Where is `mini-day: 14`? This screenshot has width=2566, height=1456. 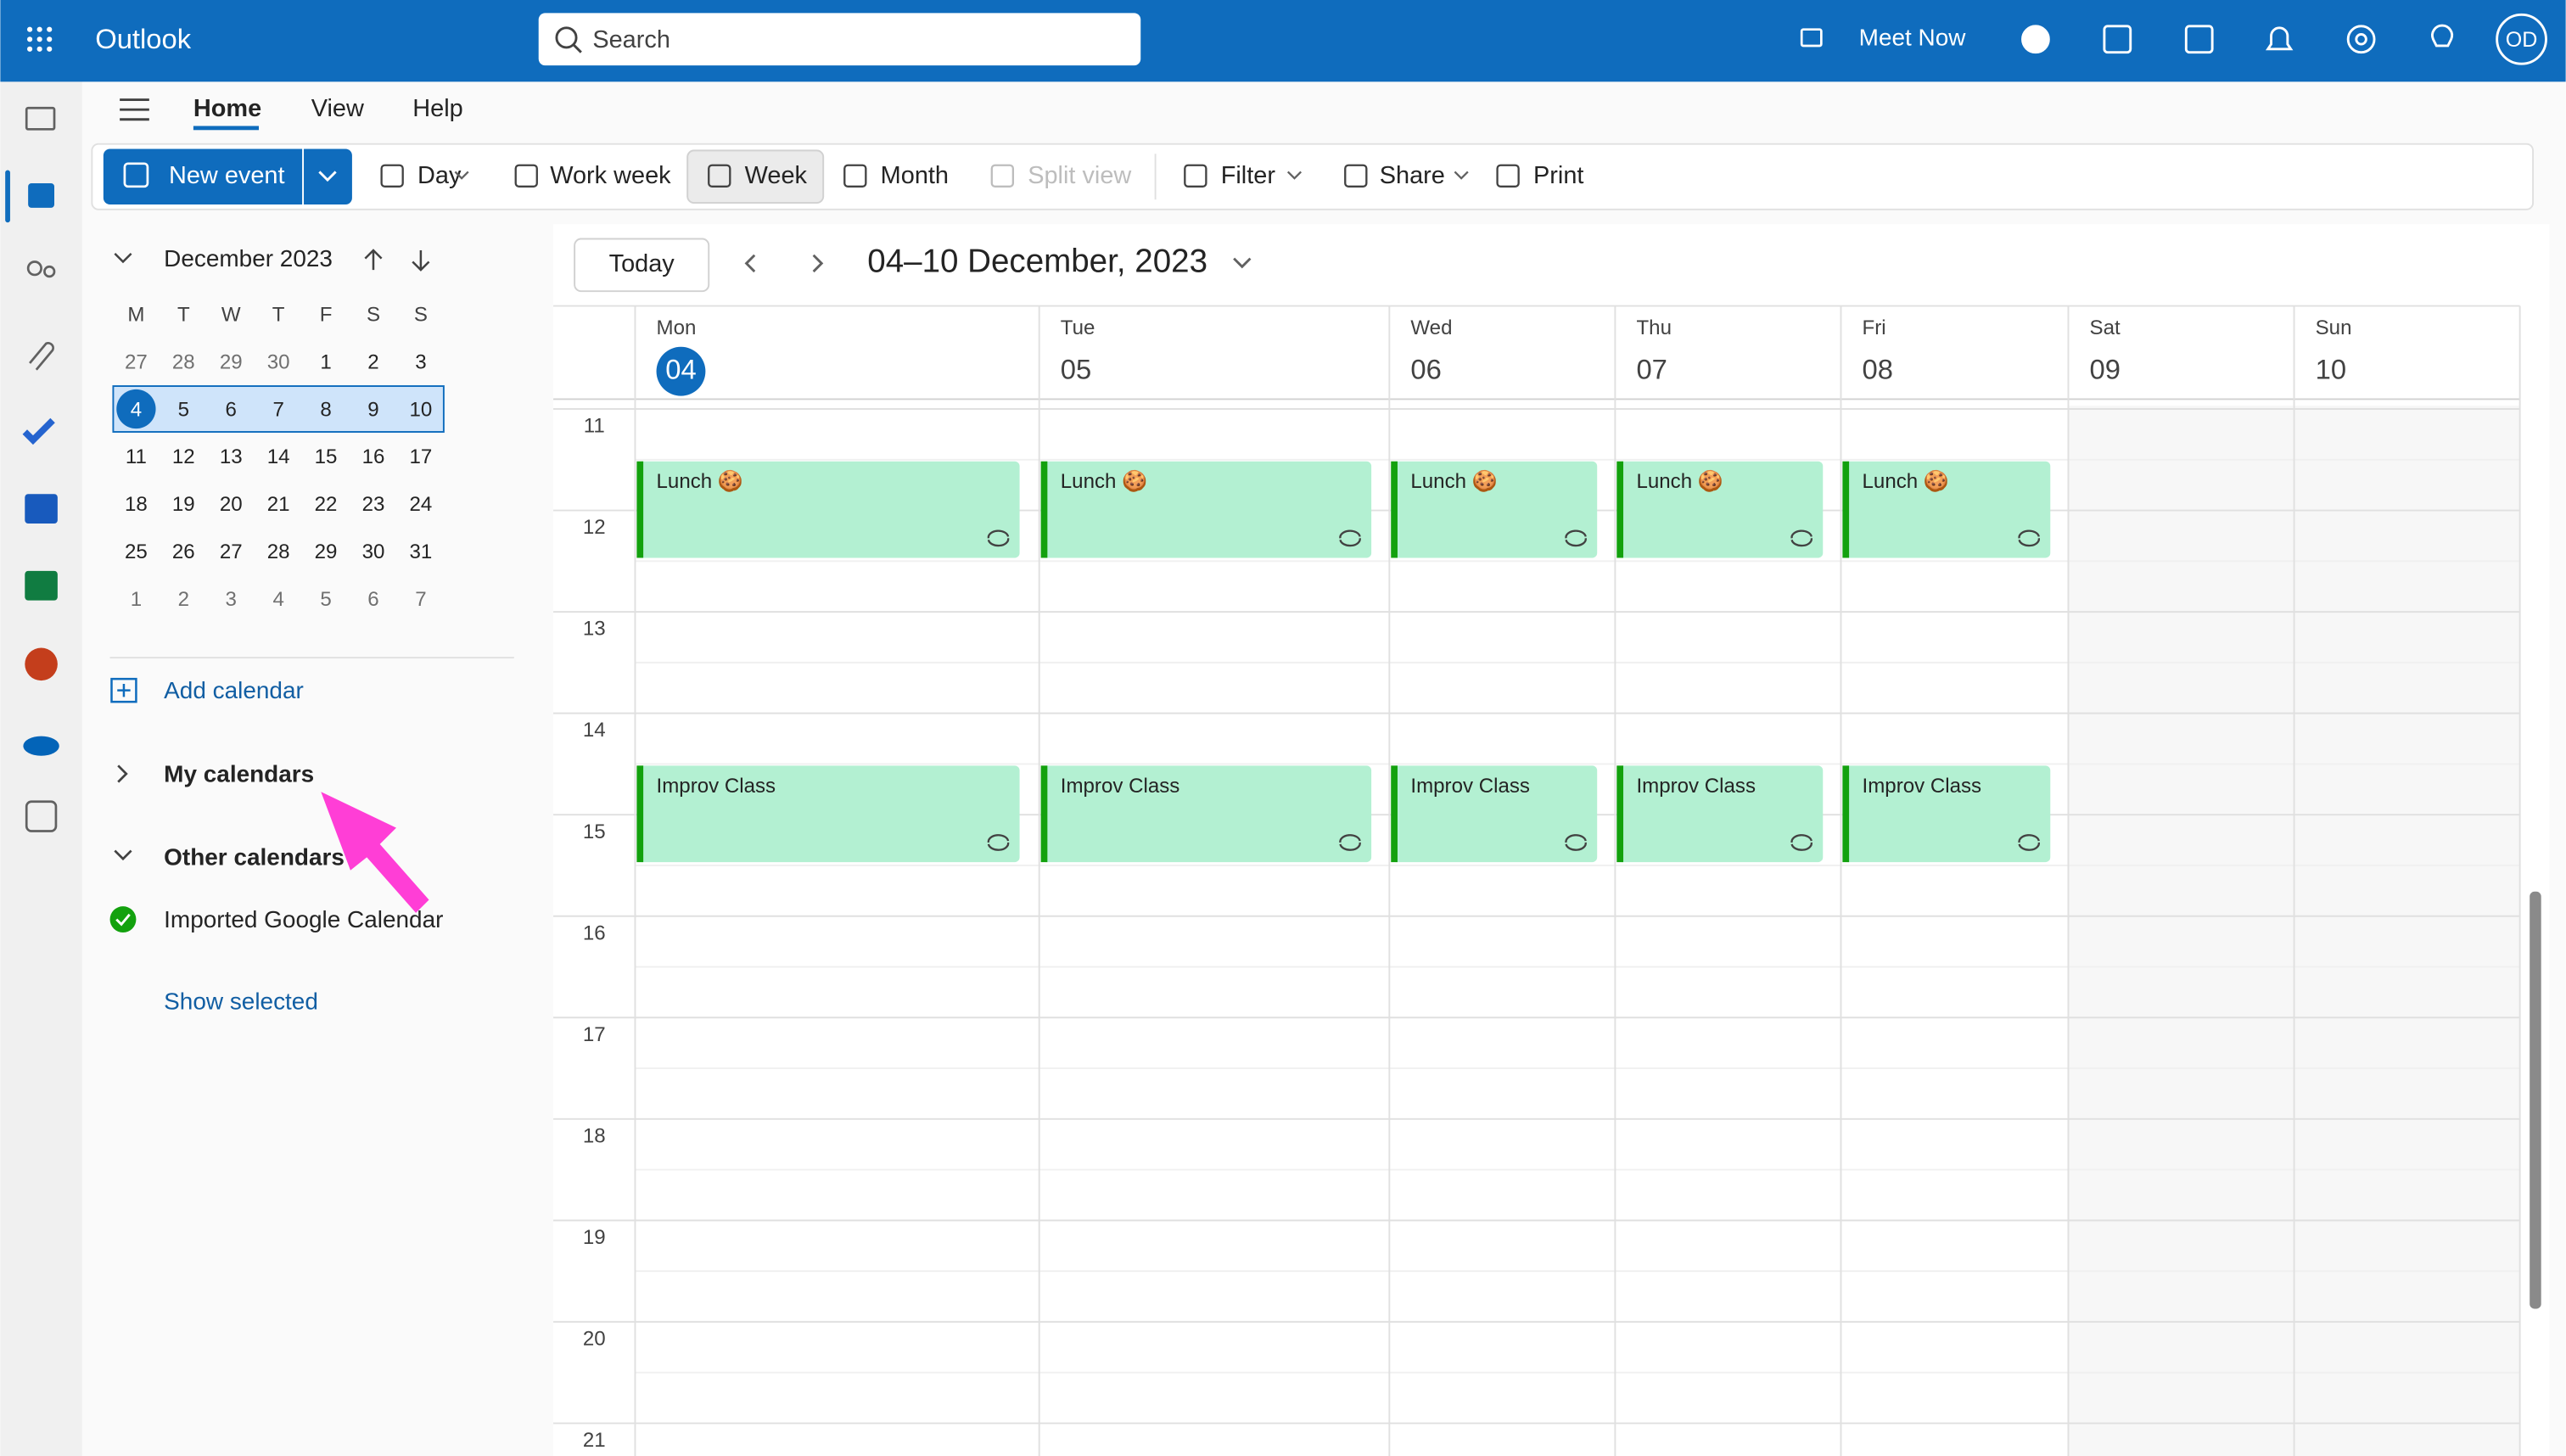 mini-day: 14 is located at coordinates (278, 456).